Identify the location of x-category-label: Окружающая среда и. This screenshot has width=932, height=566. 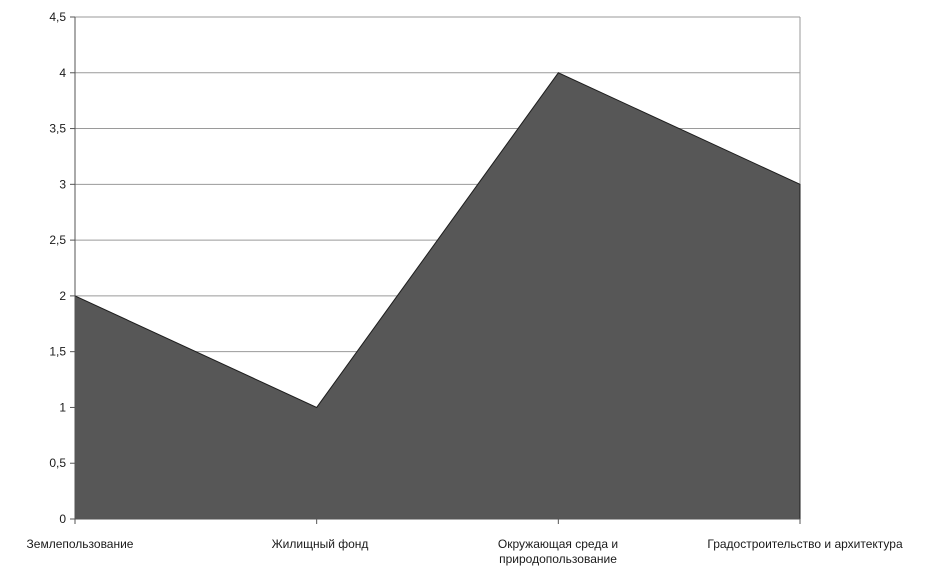
(558, 544).